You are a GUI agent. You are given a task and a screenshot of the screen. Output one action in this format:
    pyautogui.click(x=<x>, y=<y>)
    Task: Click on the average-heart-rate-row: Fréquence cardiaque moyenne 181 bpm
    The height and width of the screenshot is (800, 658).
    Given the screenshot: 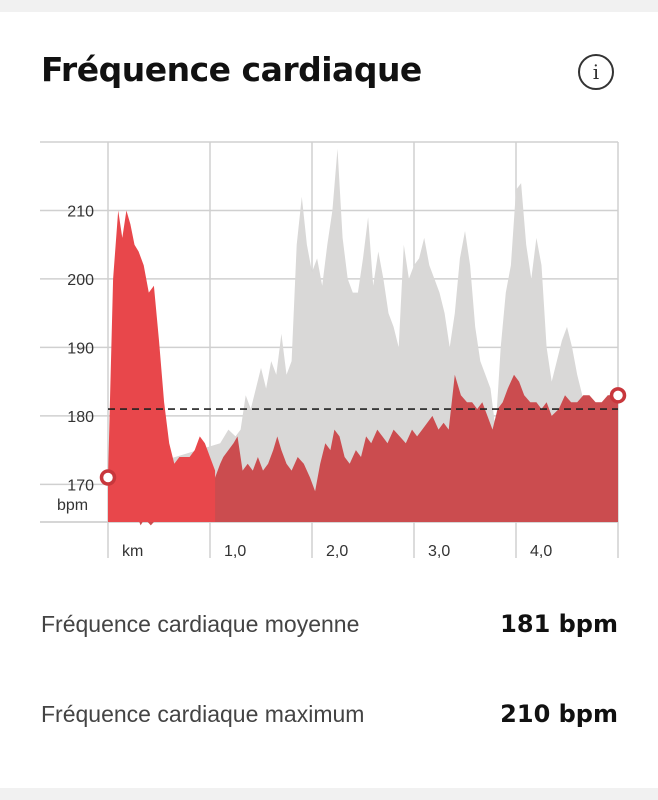 What is the action you would take?
    pyautogui.click(x=329, y=624)
    